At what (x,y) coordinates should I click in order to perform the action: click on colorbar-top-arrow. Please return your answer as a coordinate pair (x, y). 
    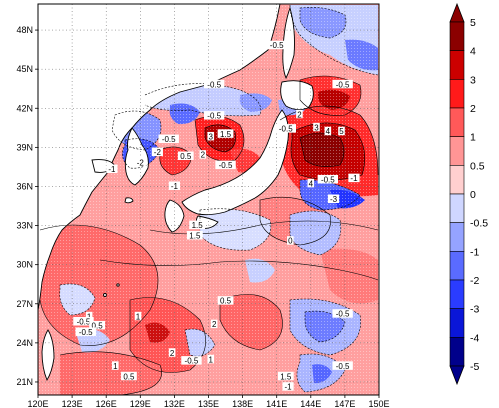
    Looking at the image, I should click on (457, 12).